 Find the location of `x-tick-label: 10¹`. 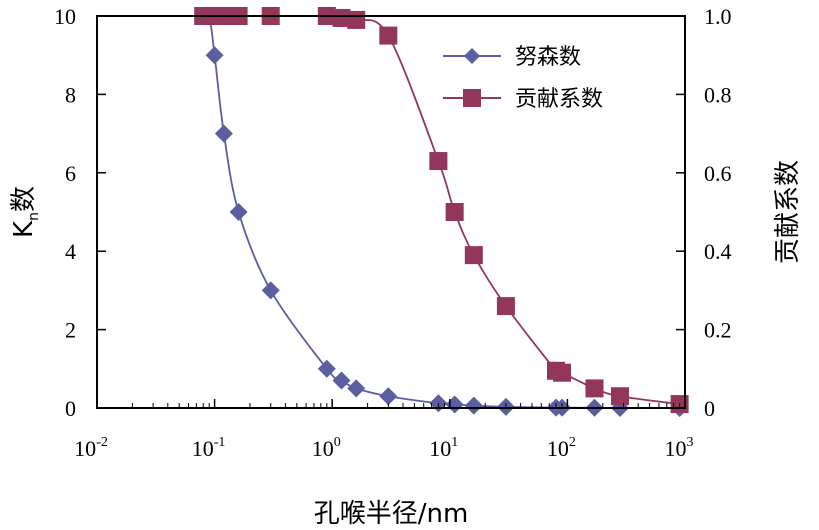

x-tick-label: 10¹ is located at coordinates (443, 448).